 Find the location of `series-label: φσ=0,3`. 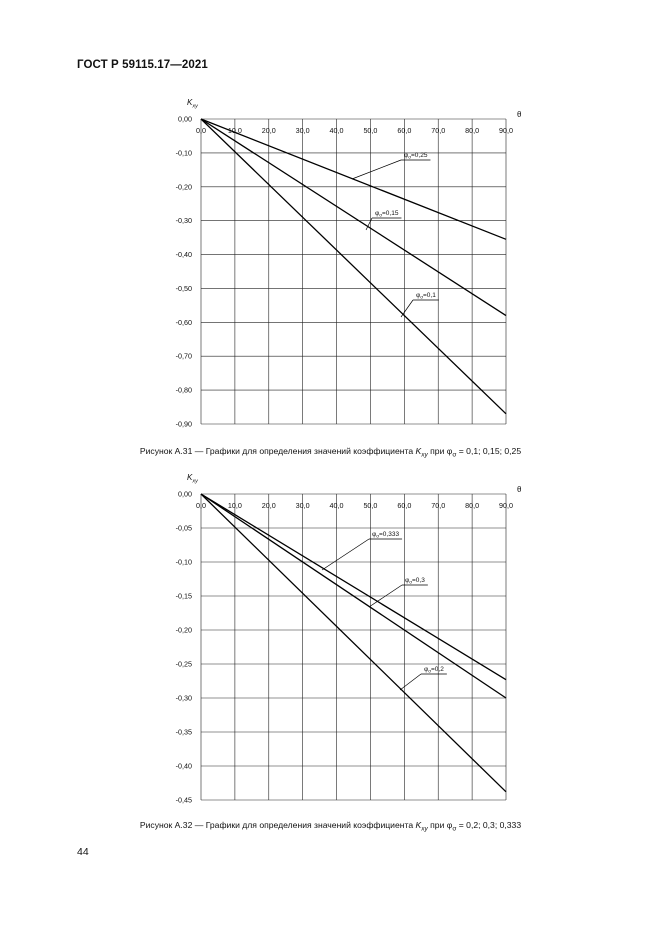

series-label: φσ=0,3 is located at coordinates (415, 581).